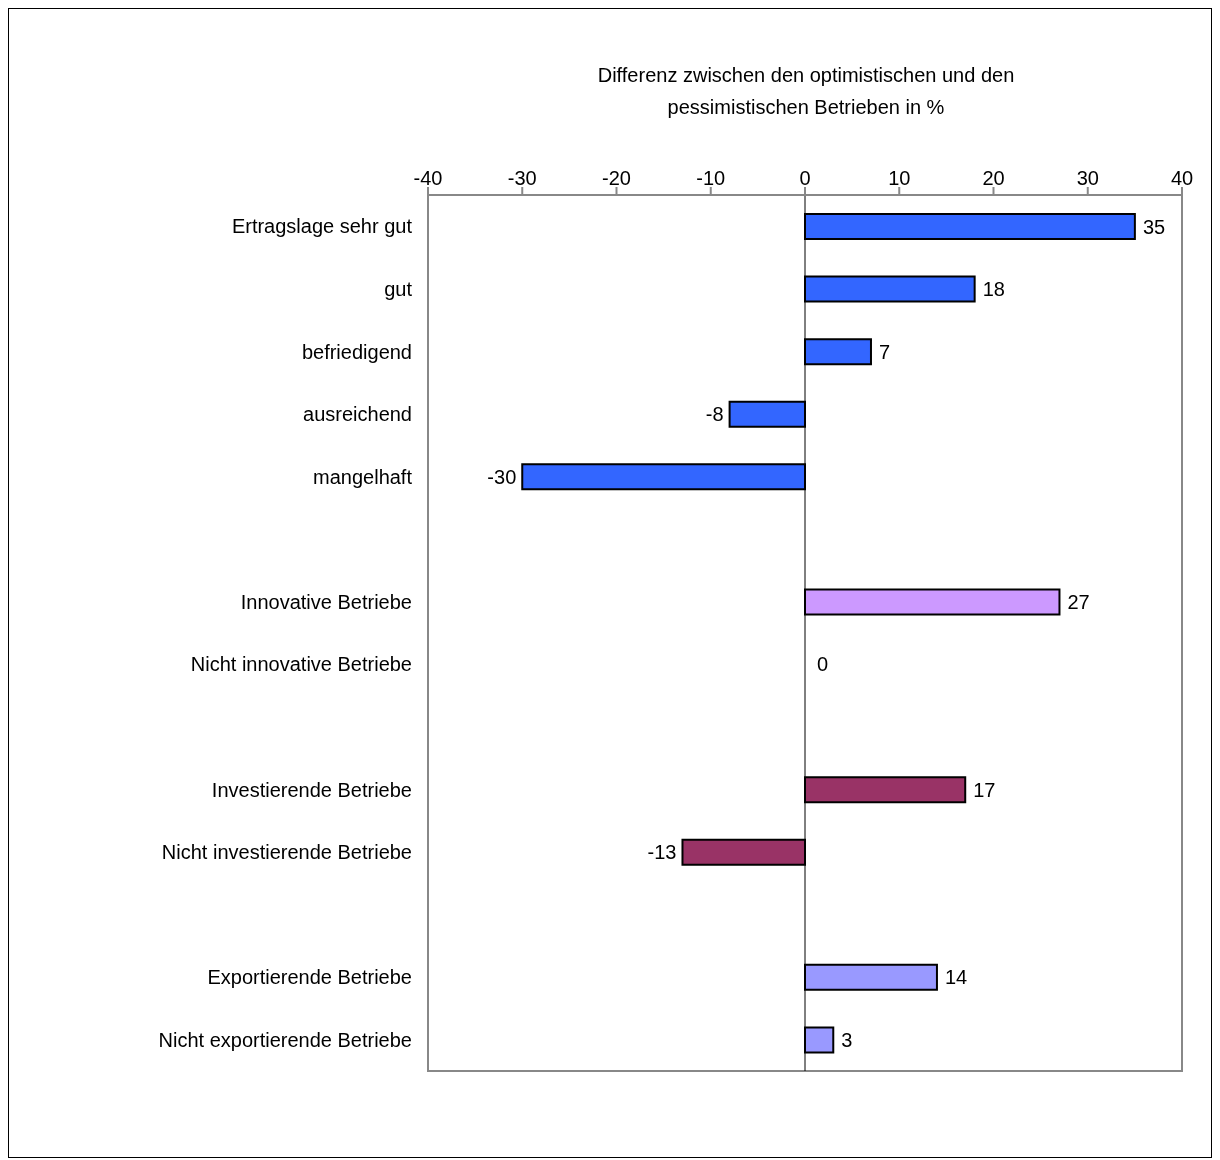 The height and width of the screenshot is (1160, 1220). What do you see at coordinates (398, 288) in the screenshot?
I see `y-tick-label: gut` at bounding box center [398, 288].